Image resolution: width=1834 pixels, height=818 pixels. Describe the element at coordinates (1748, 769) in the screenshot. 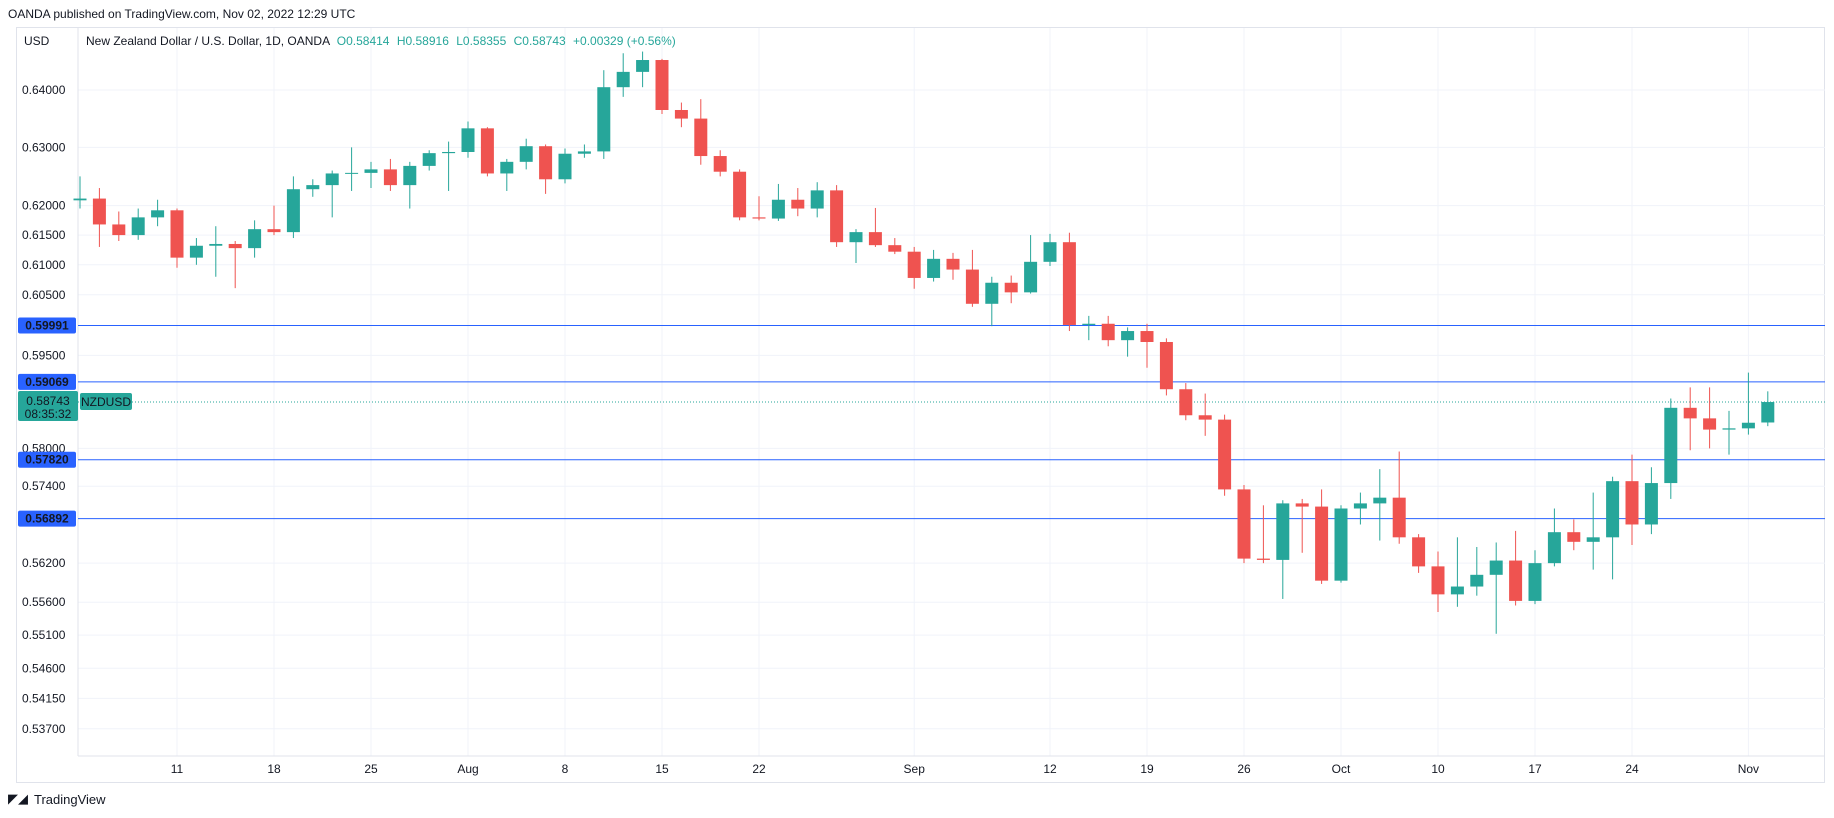

I see `x-tick-label: Nov` at that location.